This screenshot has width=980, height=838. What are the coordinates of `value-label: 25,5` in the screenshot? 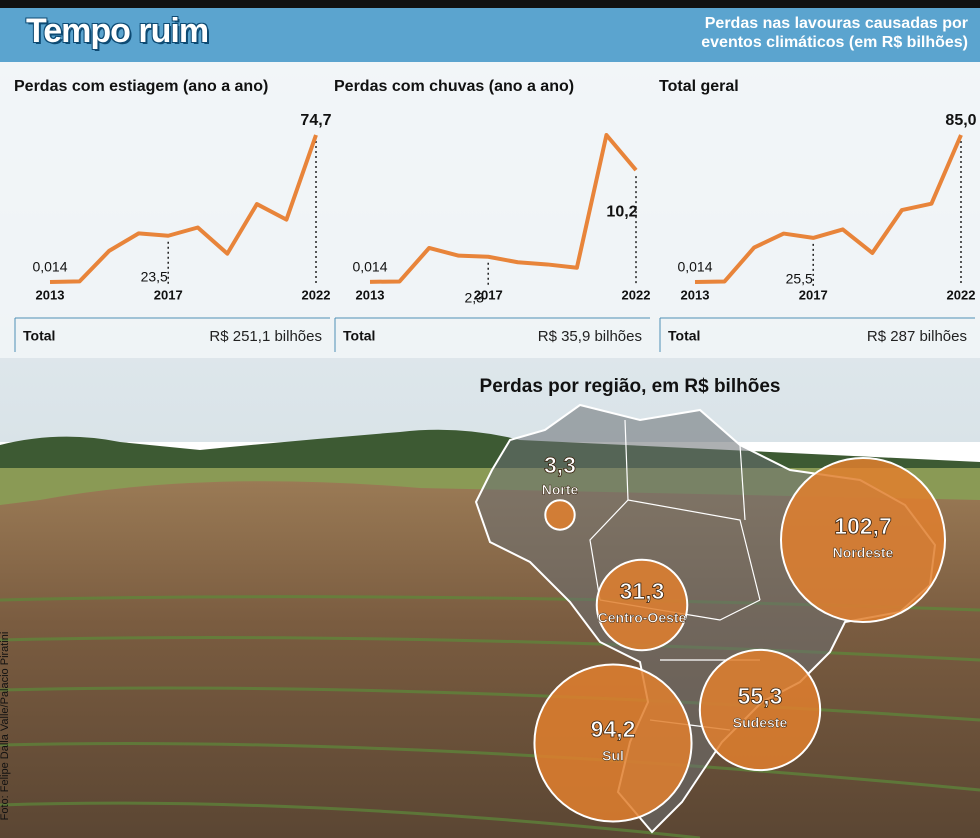 It's located at (799, 279).